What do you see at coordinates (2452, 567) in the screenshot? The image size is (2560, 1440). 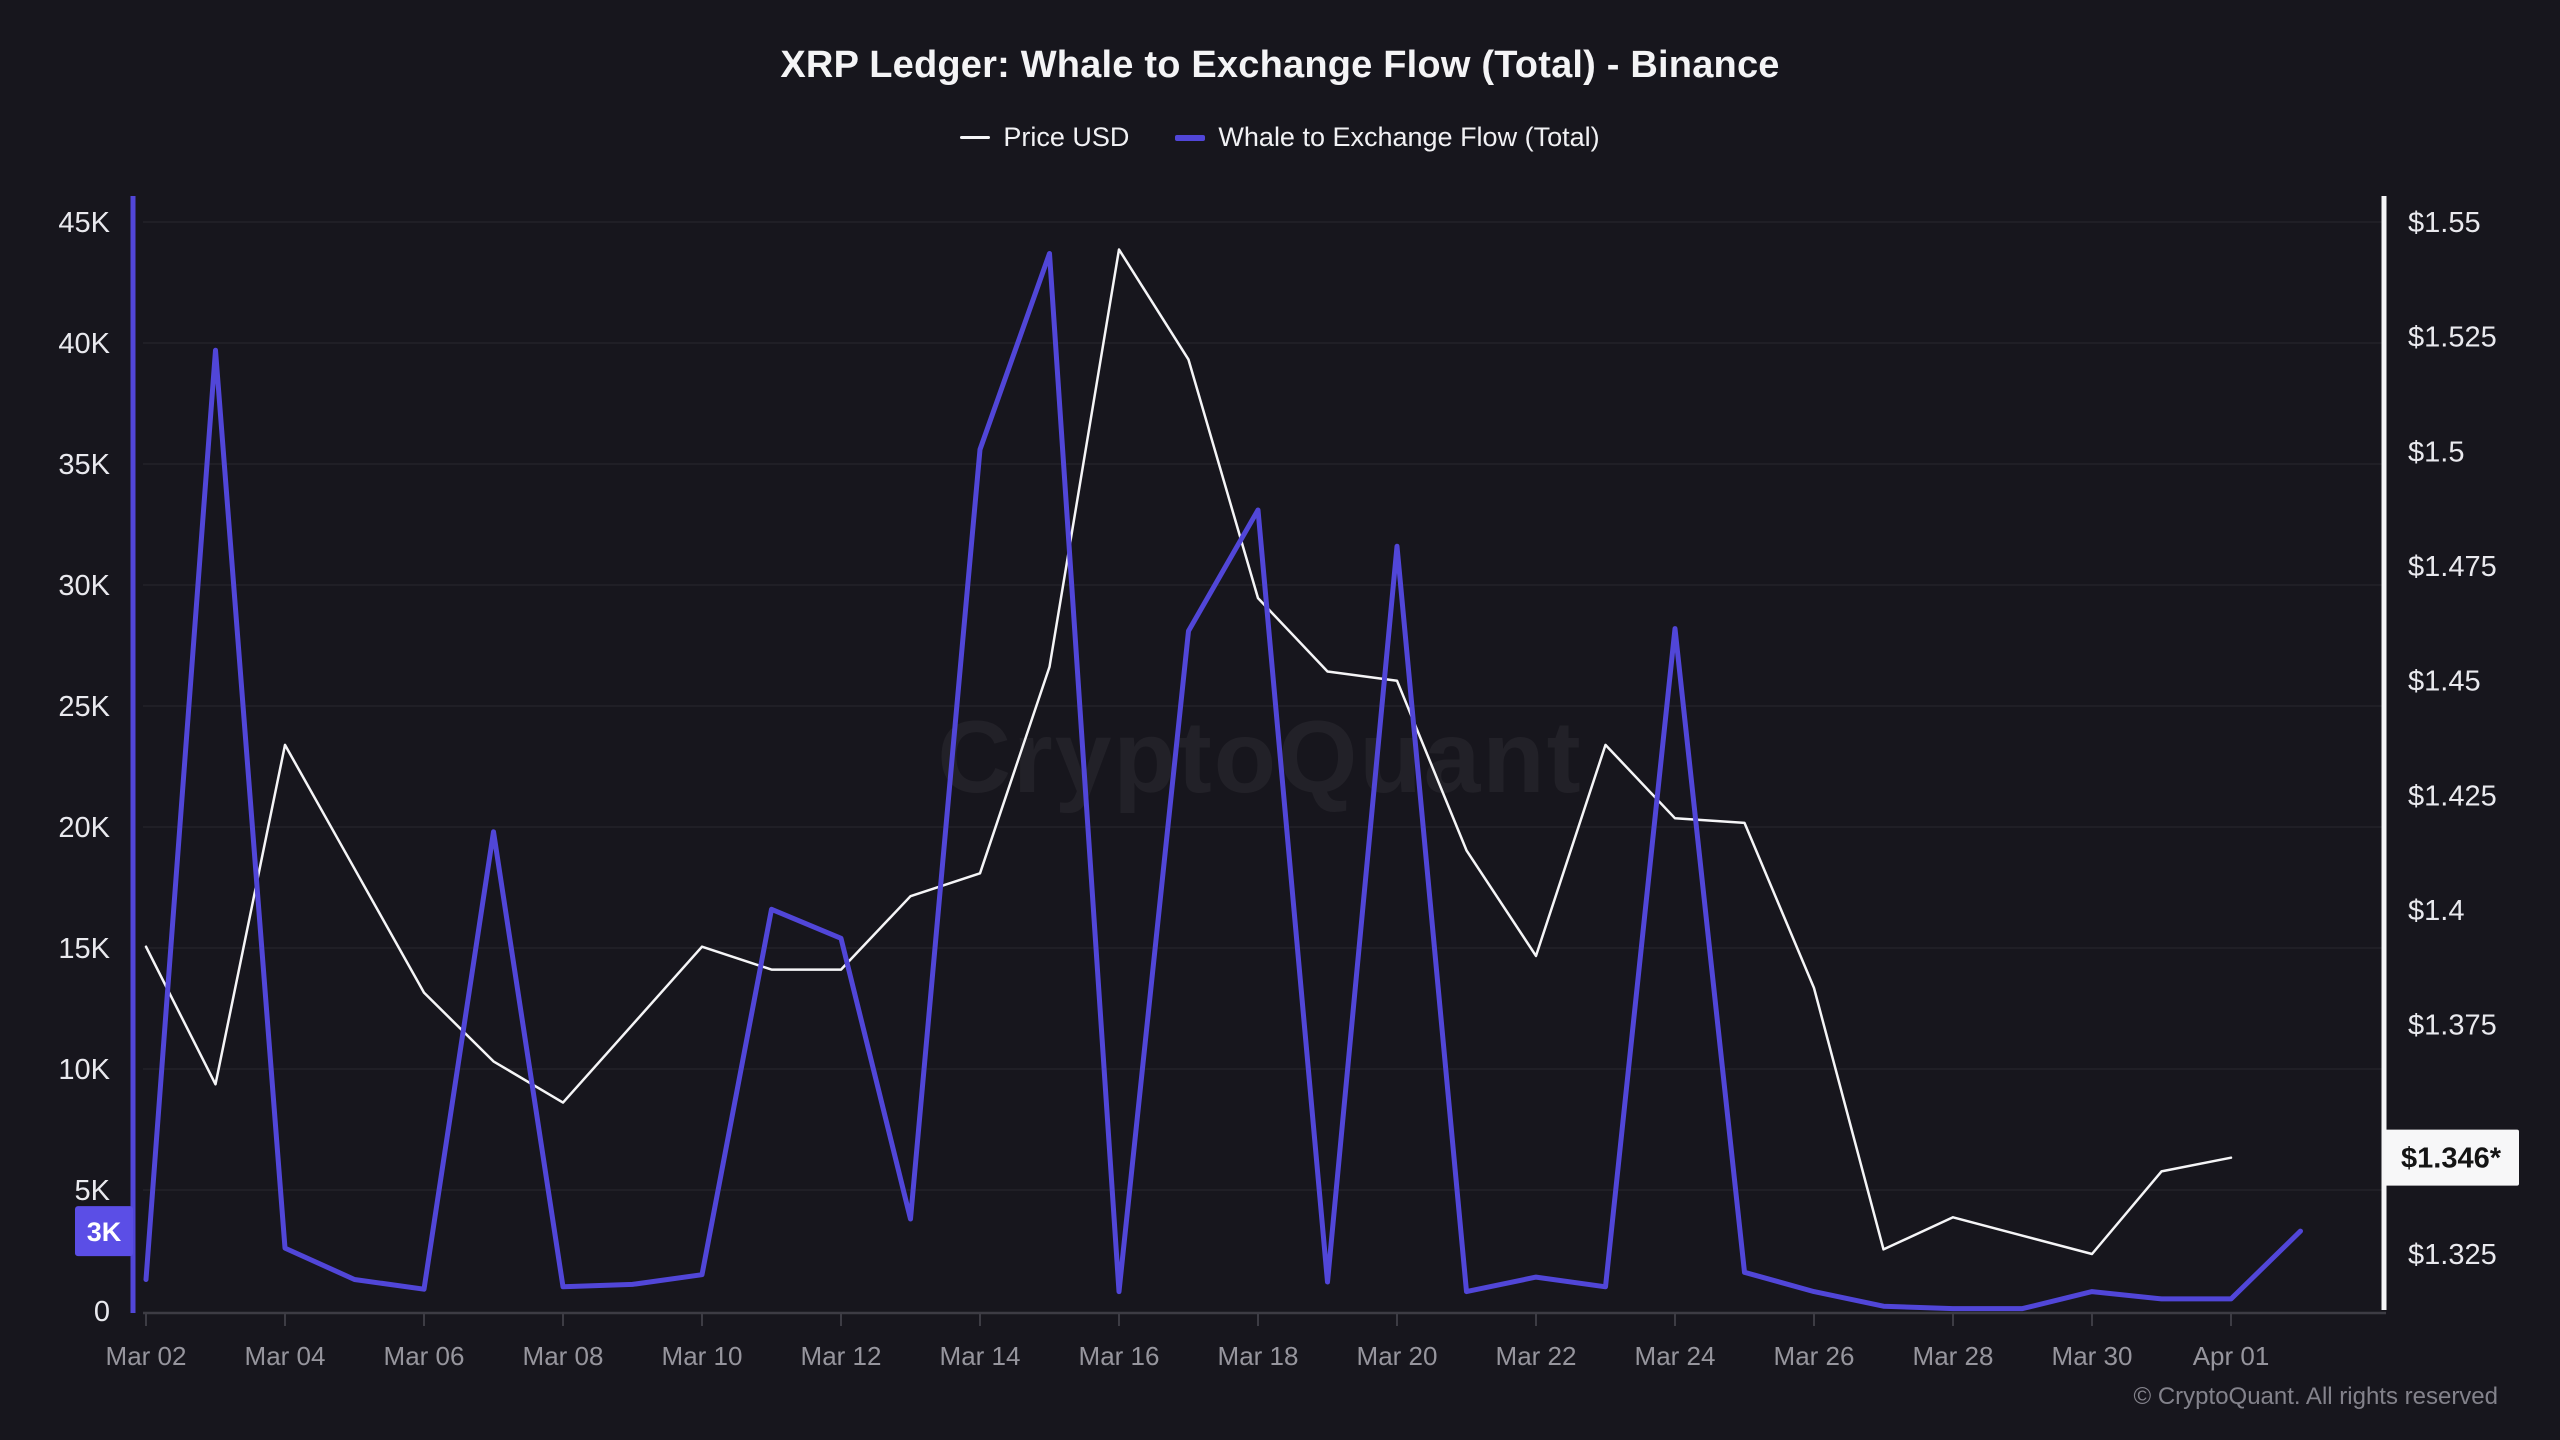 I see `right-axis-tick-label: $1.475` at bounding box center [2452, 567].